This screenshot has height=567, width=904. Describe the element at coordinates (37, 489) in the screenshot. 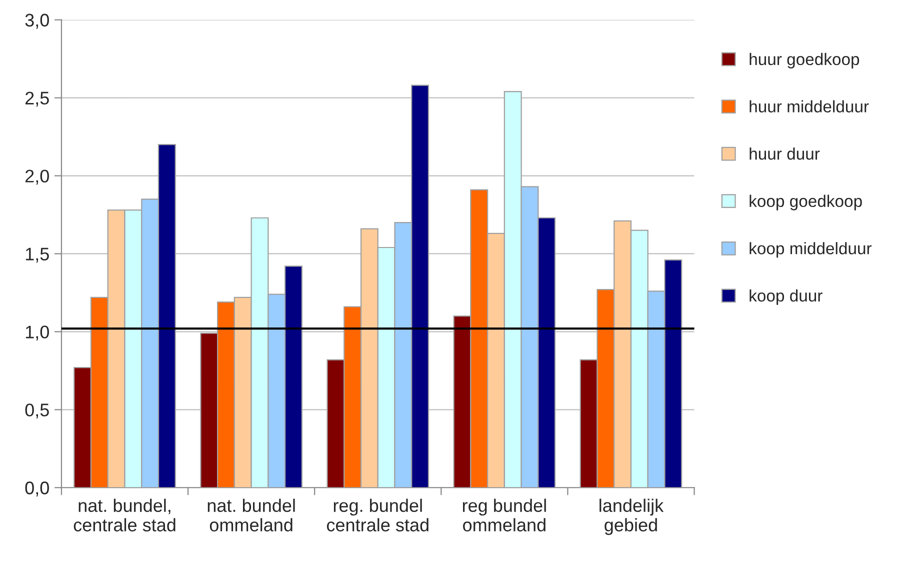

I see `y-tick-label: 0,0` at that location.